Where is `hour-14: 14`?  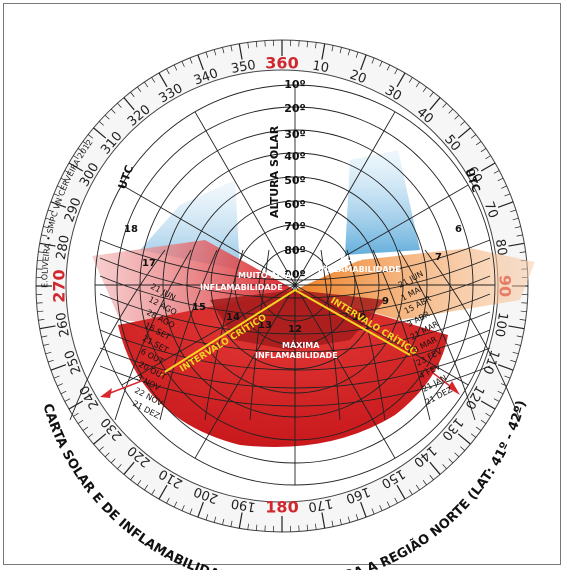
hour-14: 14 is located at coordinates (233, 317).